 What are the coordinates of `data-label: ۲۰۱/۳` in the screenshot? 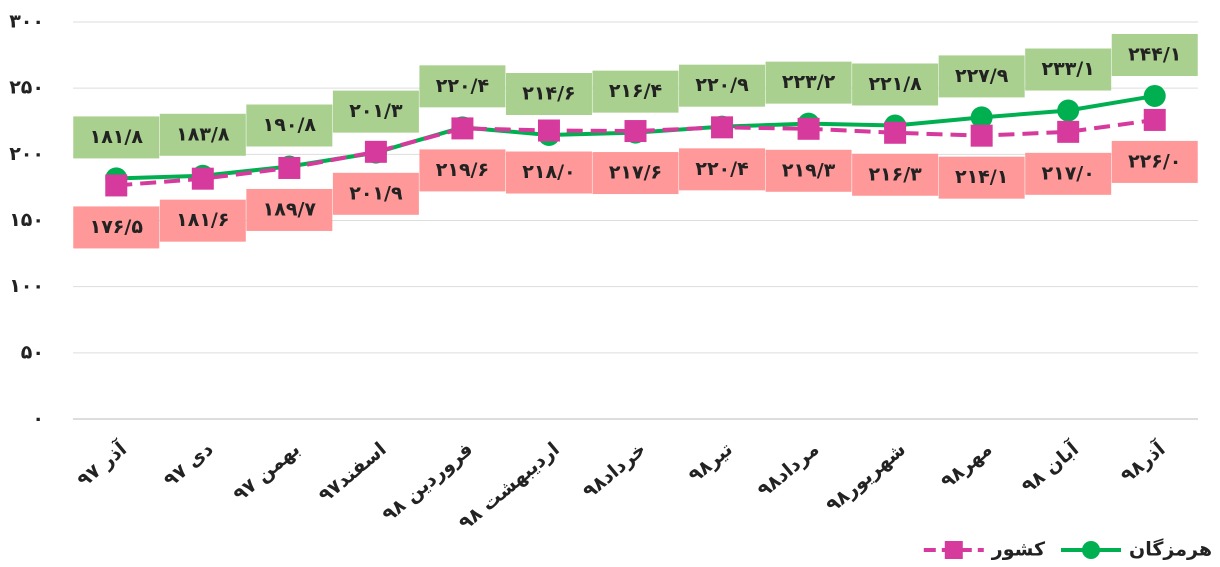 It's located at (376, 111).